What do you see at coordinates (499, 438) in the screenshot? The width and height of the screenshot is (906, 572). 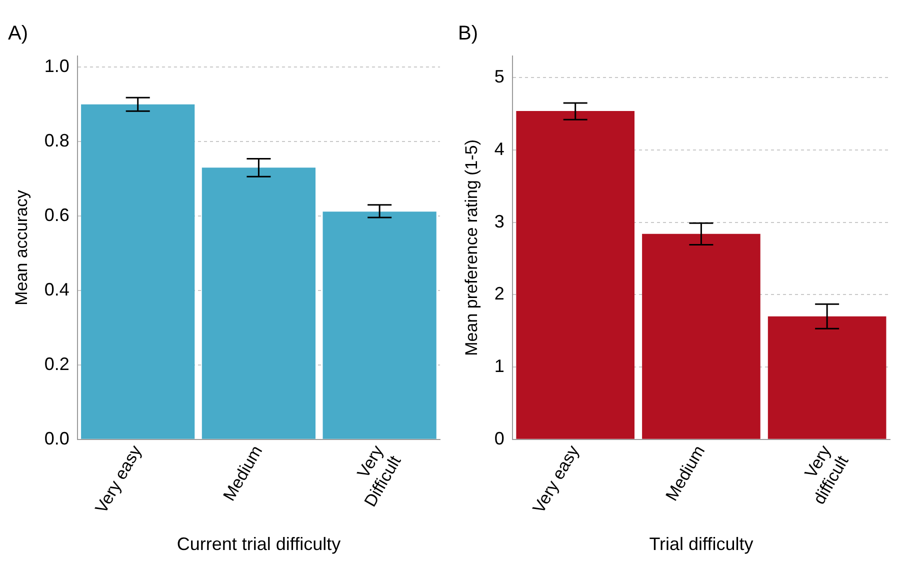 I see `y-tick-label: 0` at bounding box center [499, 438].